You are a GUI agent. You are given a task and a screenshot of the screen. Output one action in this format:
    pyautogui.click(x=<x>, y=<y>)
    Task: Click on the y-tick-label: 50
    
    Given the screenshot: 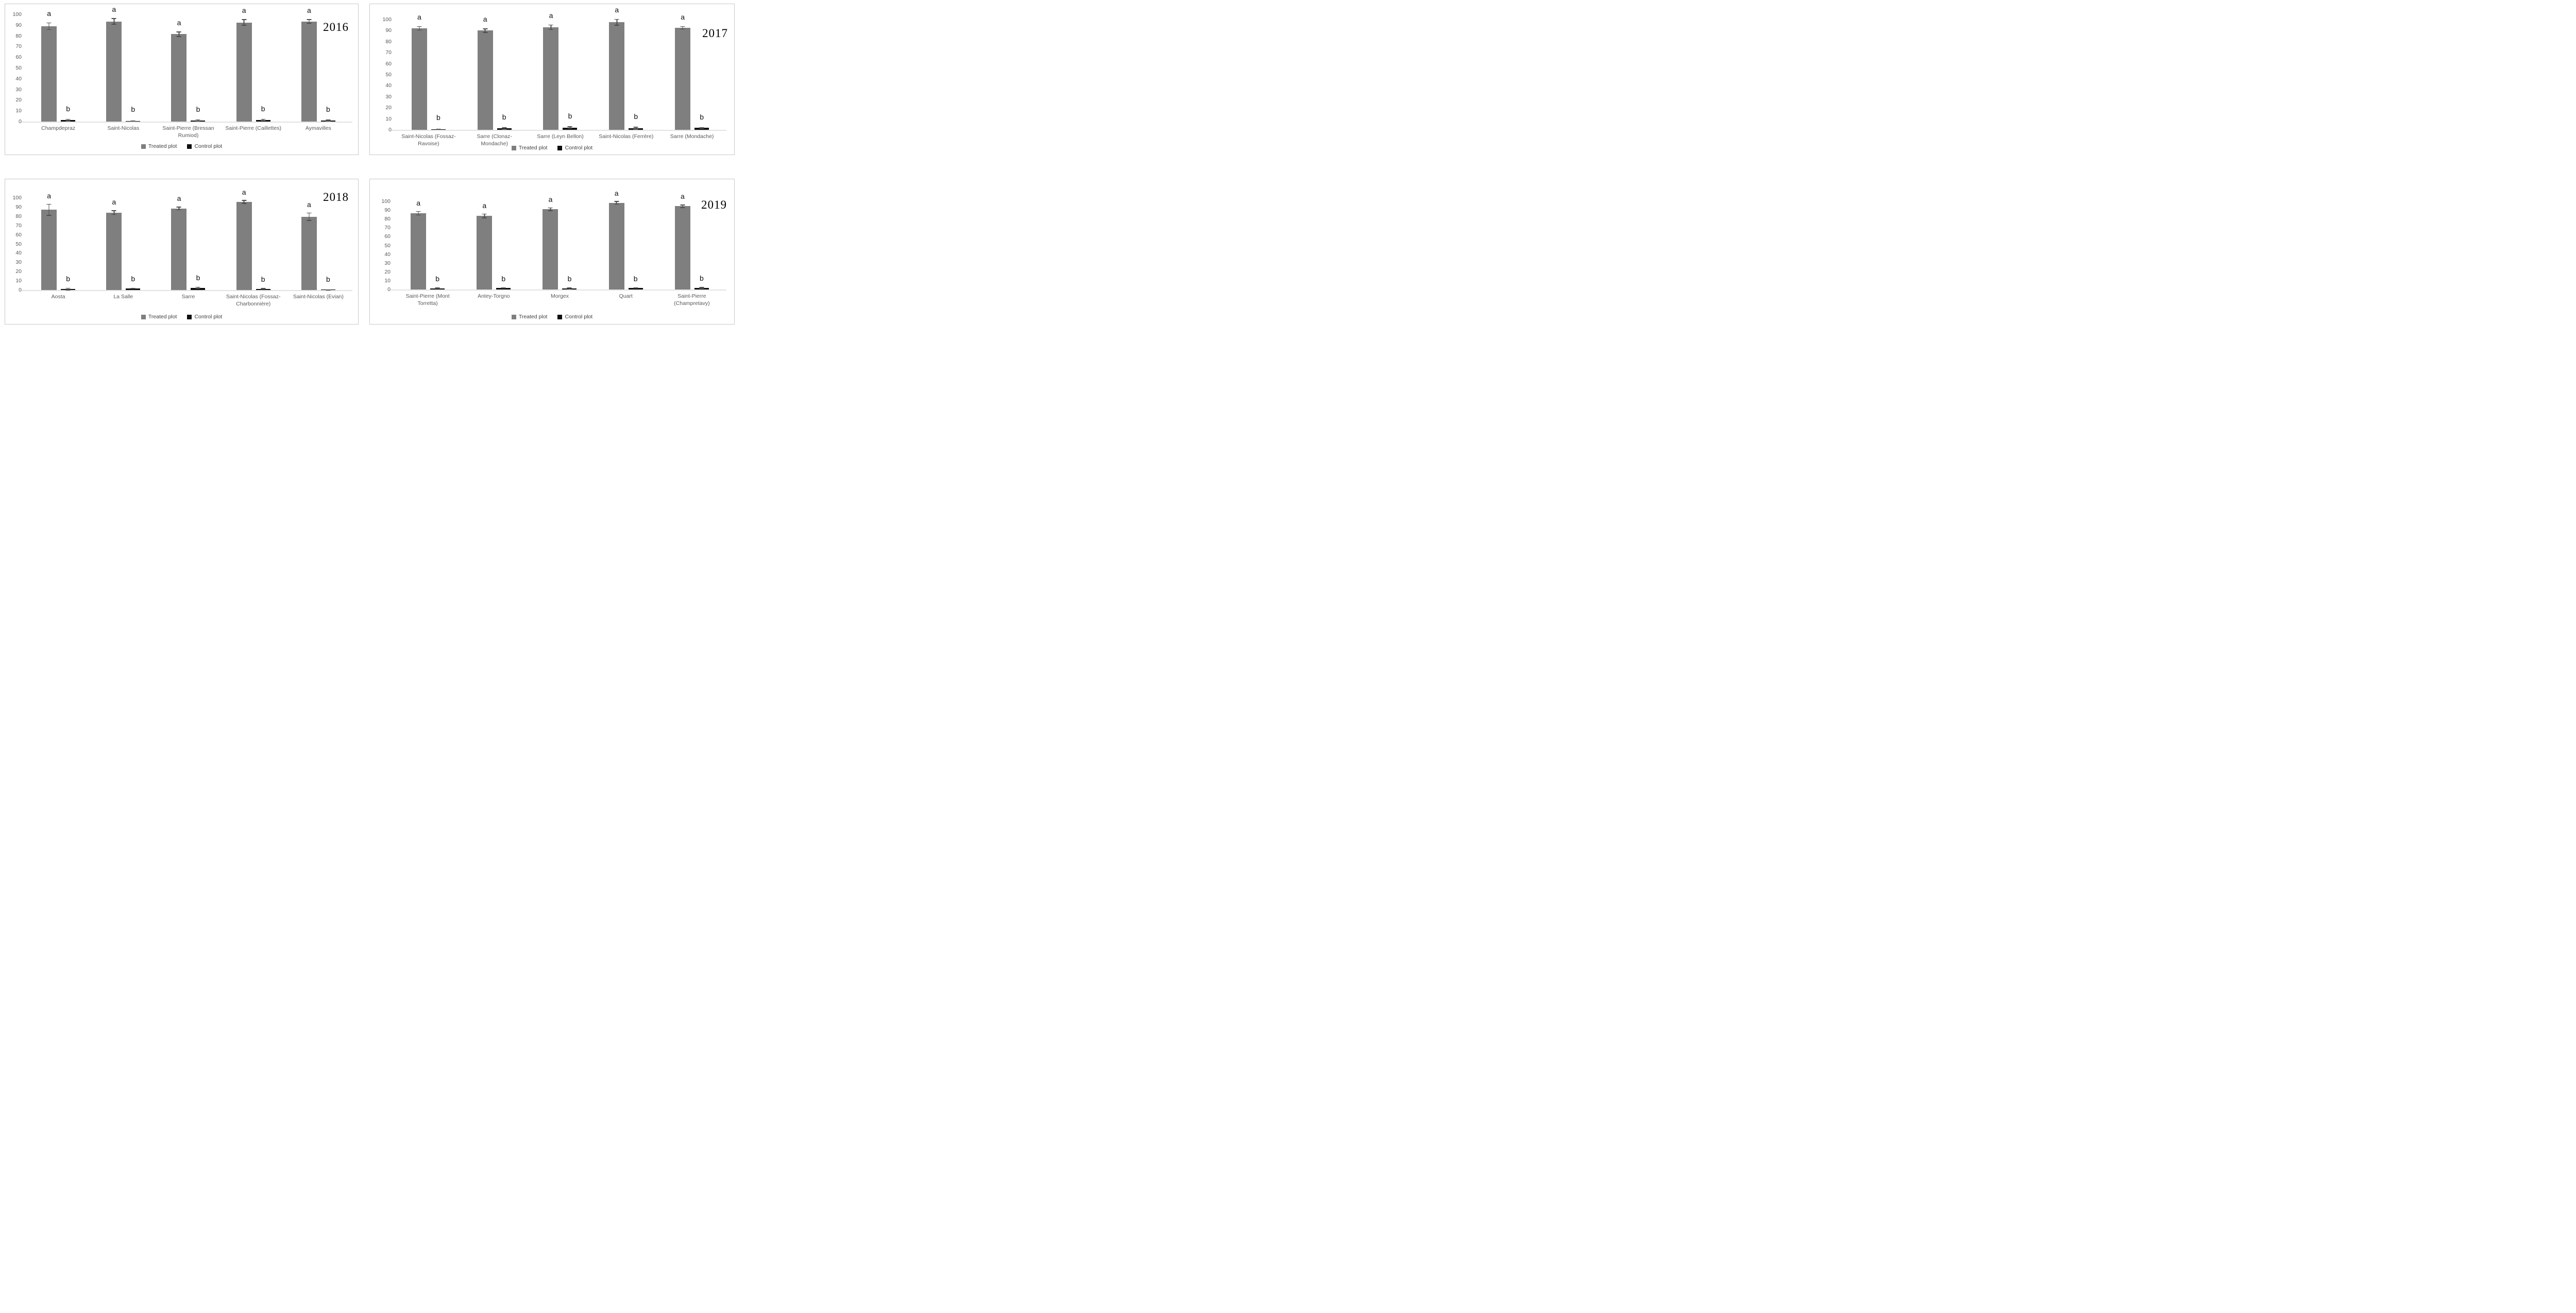 What is the action you would take?
    pyautogui.click(x=18, y=244)
    